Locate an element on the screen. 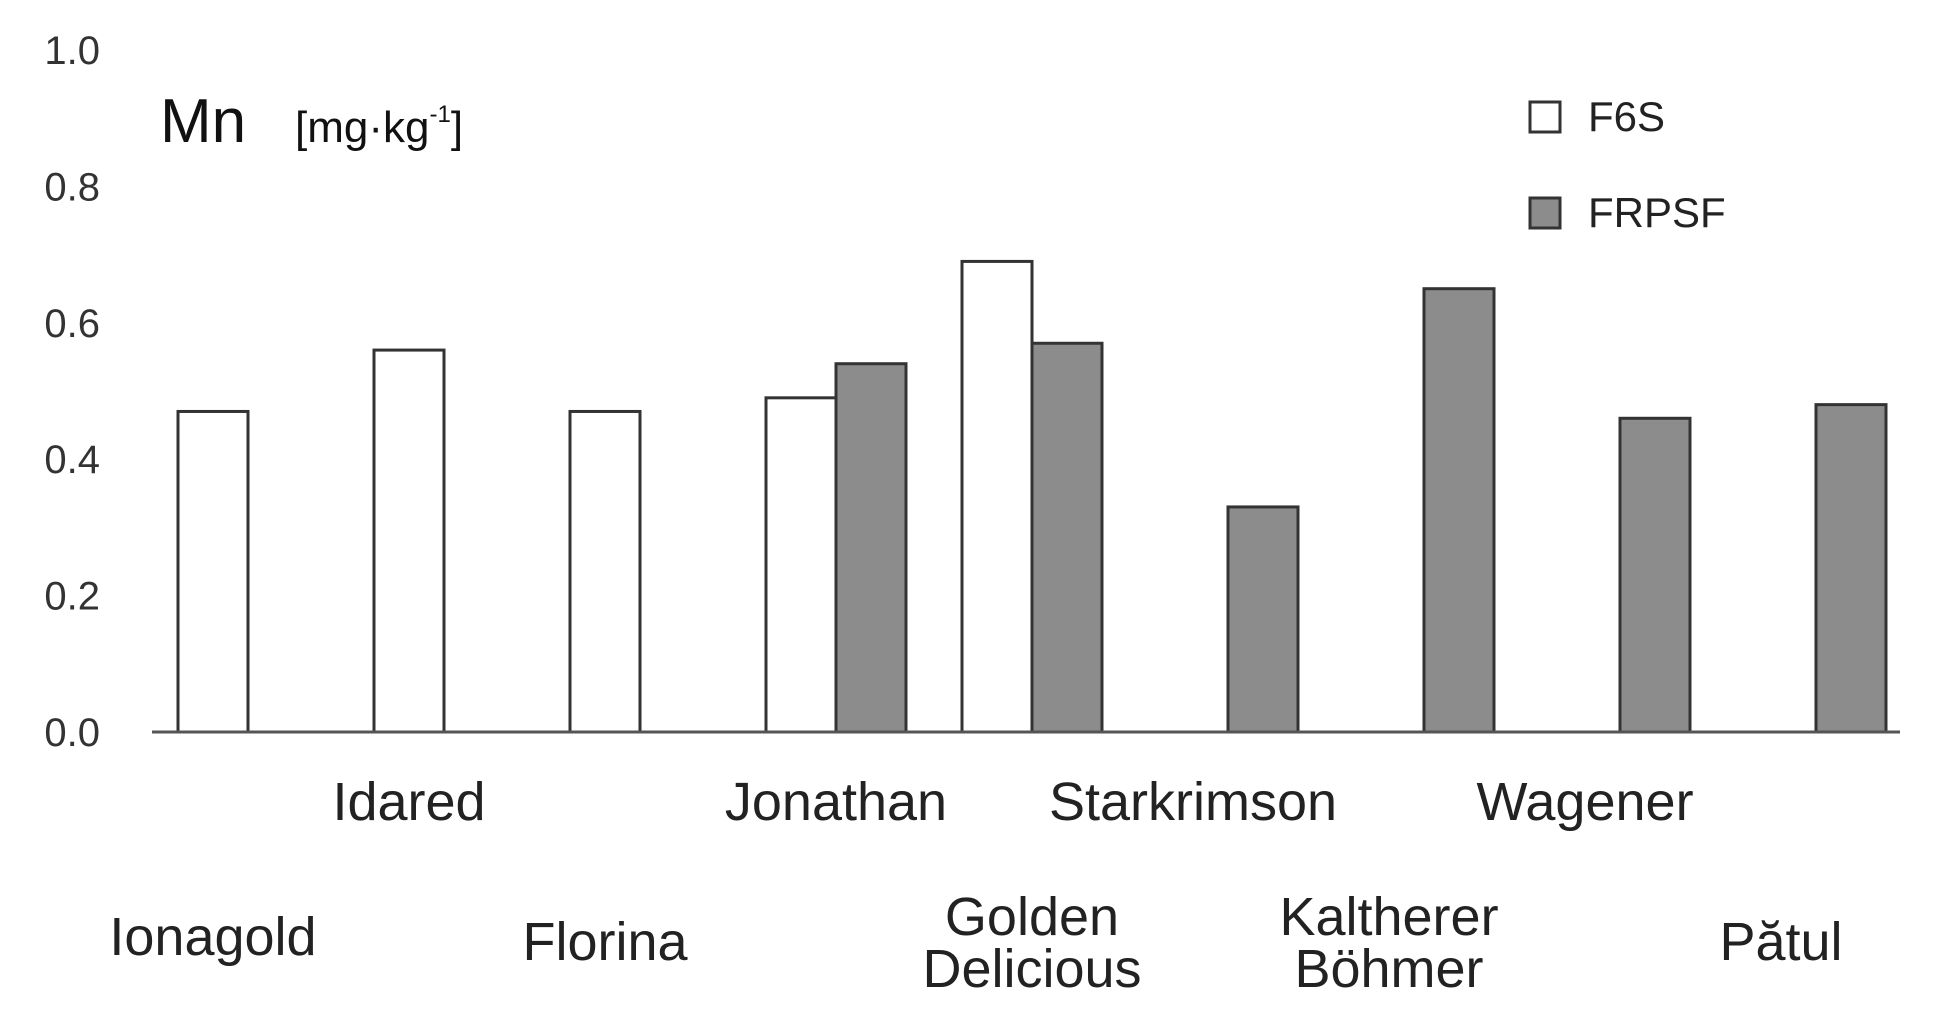 The height and width of the screenshot is (1026, 1955). y-tick-label: 0.6 is located at coordinates (72, 324).